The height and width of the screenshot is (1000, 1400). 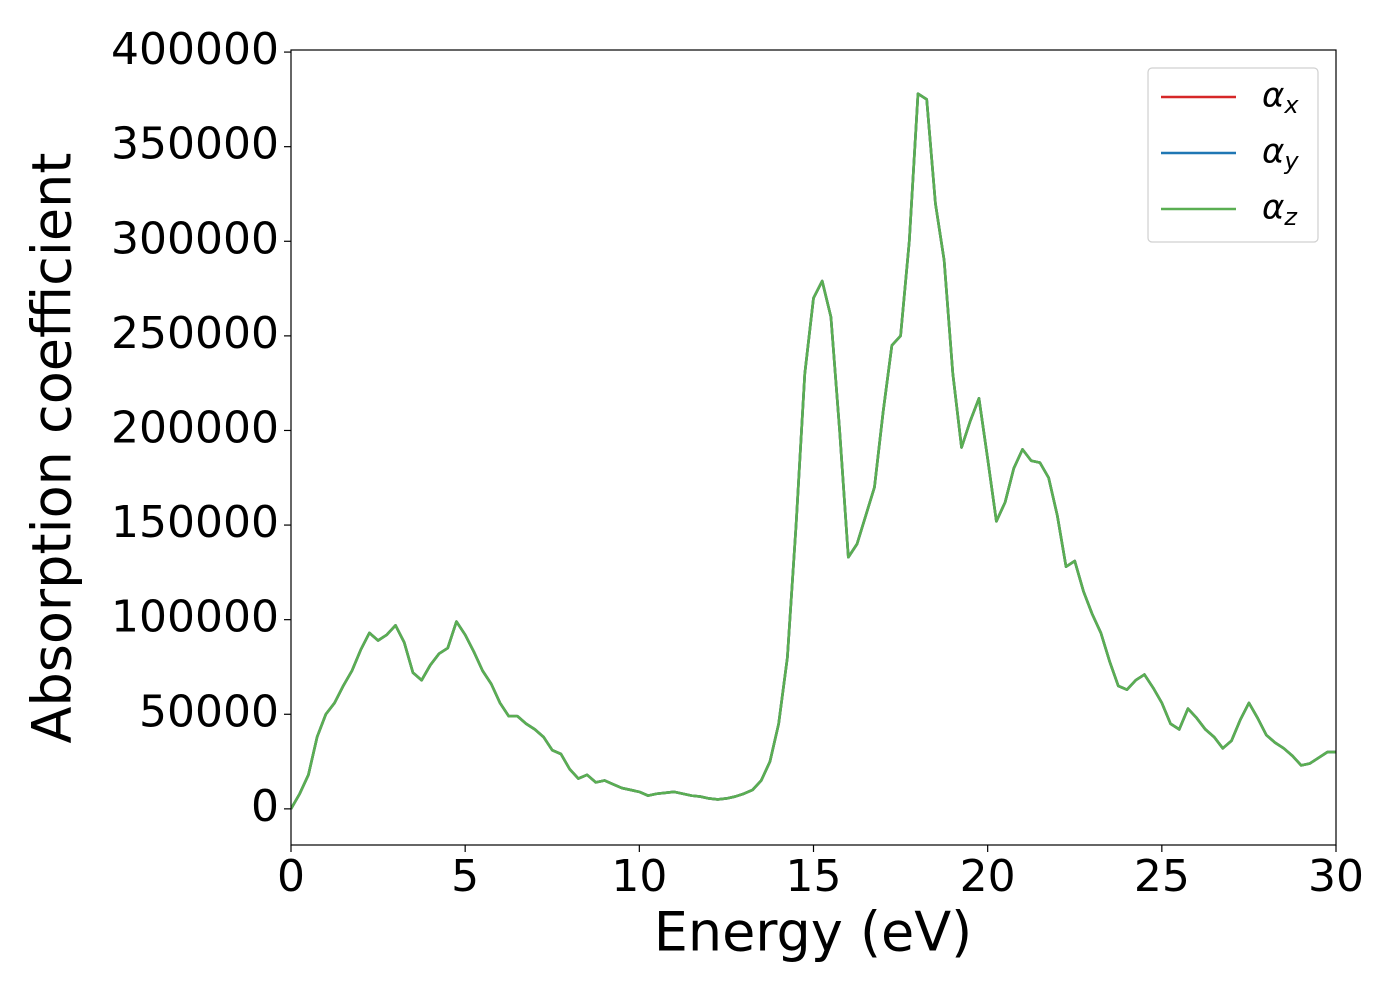 What do you see at coordinates (814, 876) in the screenshot?
I see `x-tick-label: 15` at bounding box center [814, 876].